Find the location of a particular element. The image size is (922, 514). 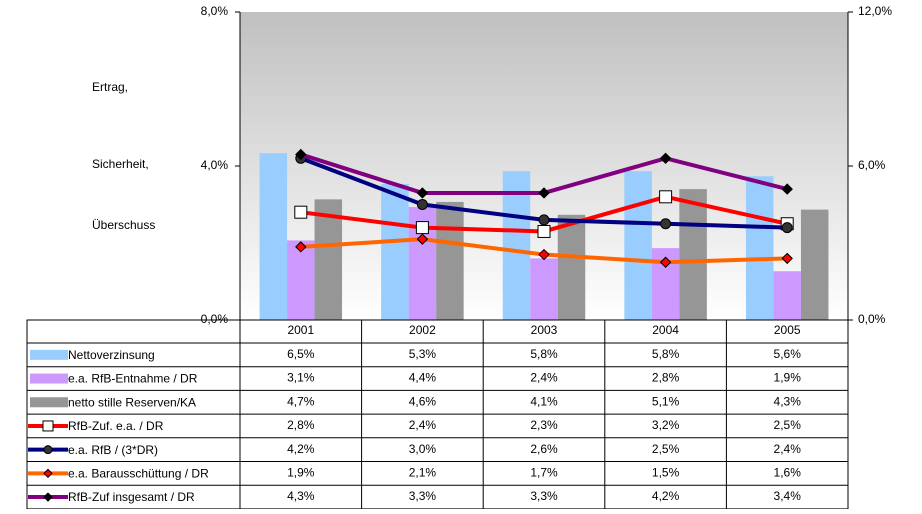

table-cell: 2,6% is located at coordinates (544, 449).